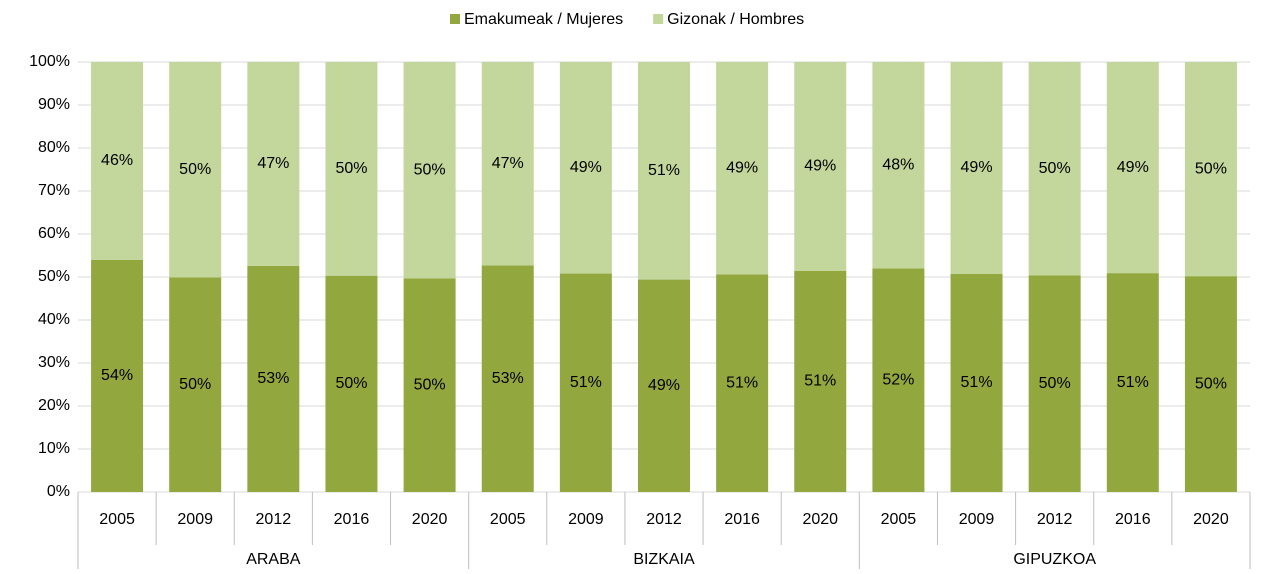 The height and width of the screenshot is (574, 1267). I want to click on legend-label: Gizonak / Hombres, so click(735, 19).